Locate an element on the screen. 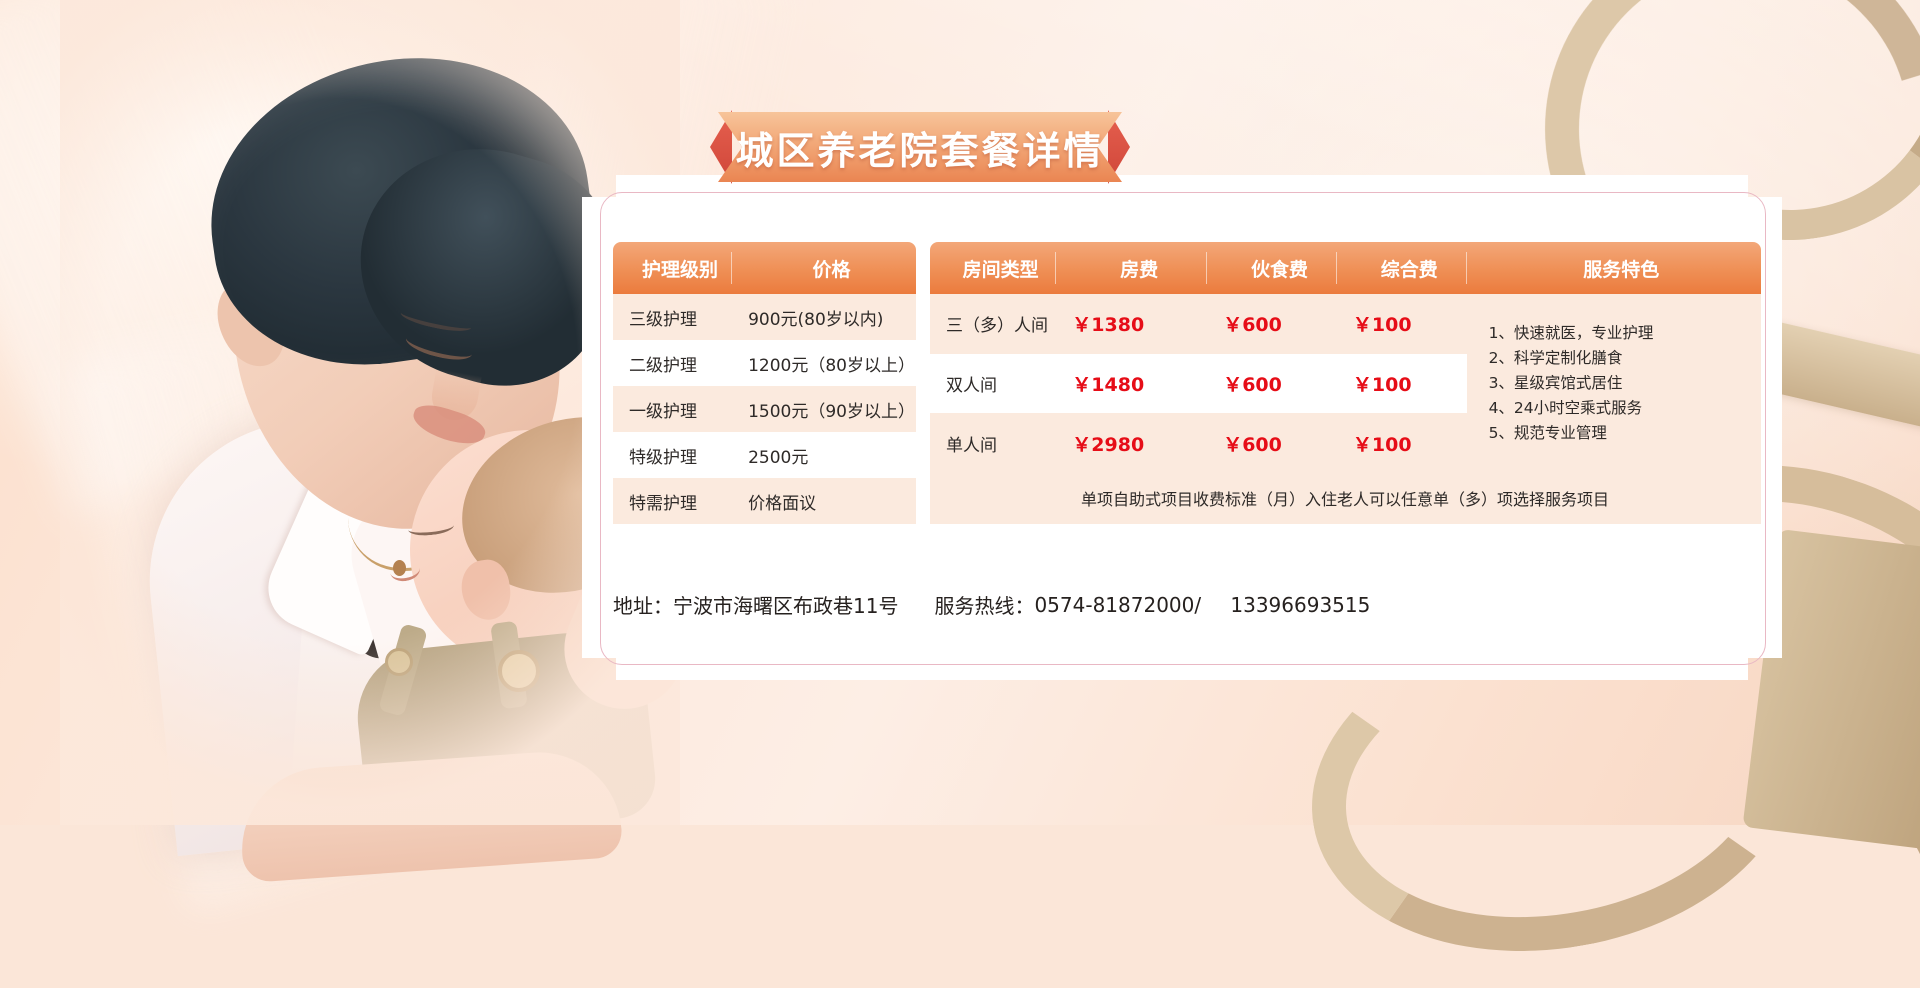  care-level-price: 1200元（80岁以上） is located at coordinates (824, 363).